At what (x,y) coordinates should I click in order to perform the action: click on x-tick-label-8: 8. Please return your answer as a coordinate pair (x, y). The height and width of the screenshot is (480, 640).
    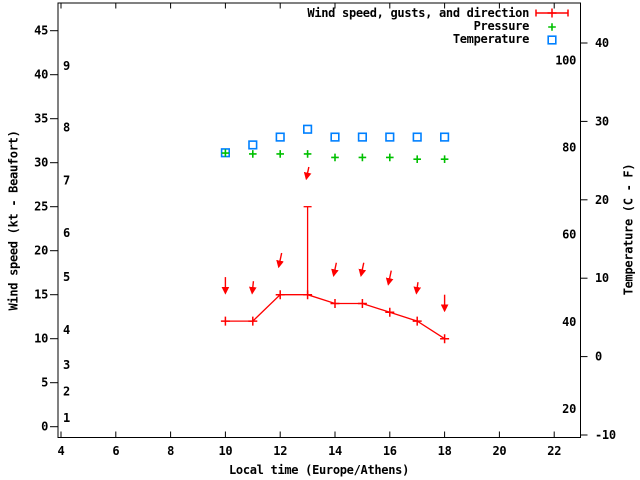
    Looking at the image, I should click on (170, 451).